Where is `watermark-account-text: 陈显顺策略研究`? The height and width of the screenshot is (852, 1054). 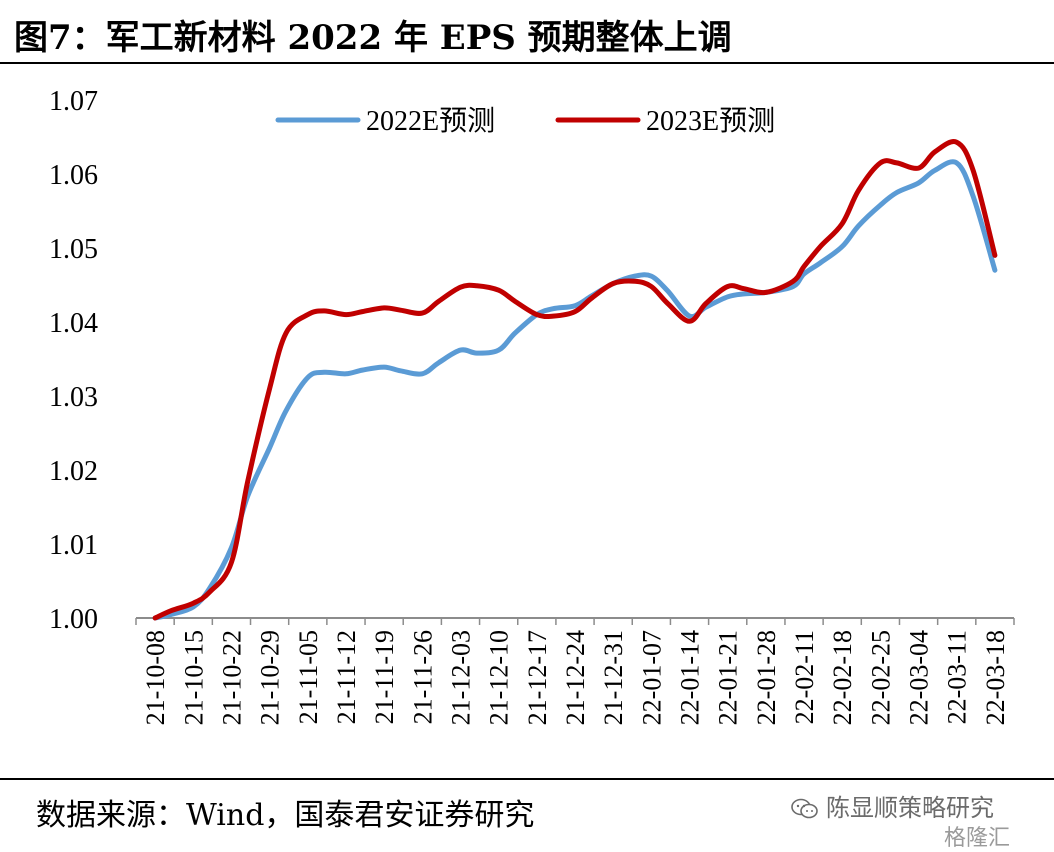 watermark-account-text: 陈显顺策略研究 is located at coordinates (910, 808).